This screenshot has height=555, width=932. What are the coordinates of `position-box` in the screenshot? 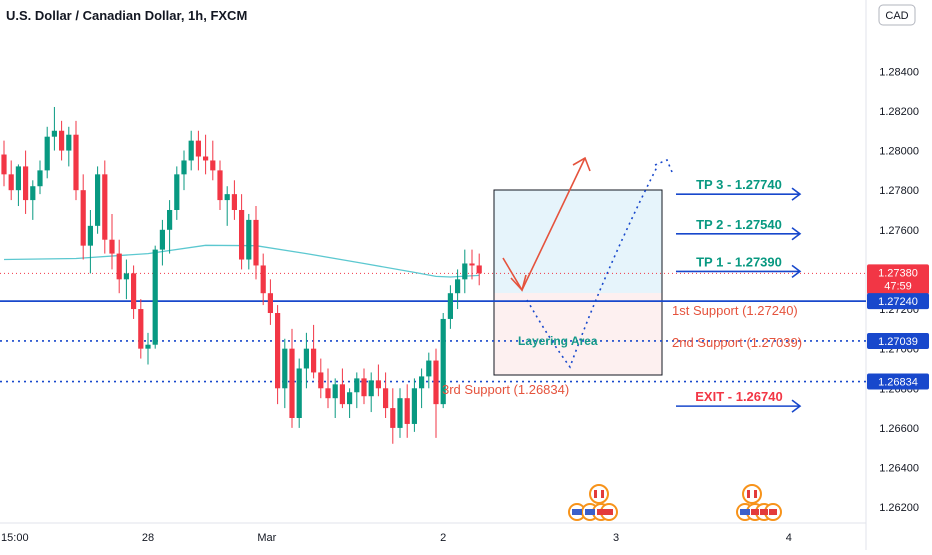 It's located at (578, 282).